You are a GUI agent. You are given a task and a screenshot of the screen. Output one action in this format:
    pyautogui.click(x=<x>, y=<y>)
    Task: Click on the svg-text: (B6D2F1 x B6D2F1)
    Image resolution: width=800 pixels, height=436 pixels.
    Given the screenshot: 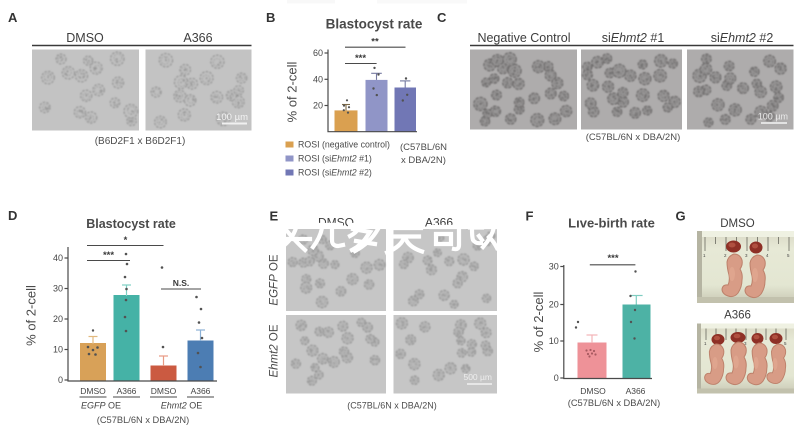 What is the action you would take?
    pyautogui.click(x=140, y=141)
    